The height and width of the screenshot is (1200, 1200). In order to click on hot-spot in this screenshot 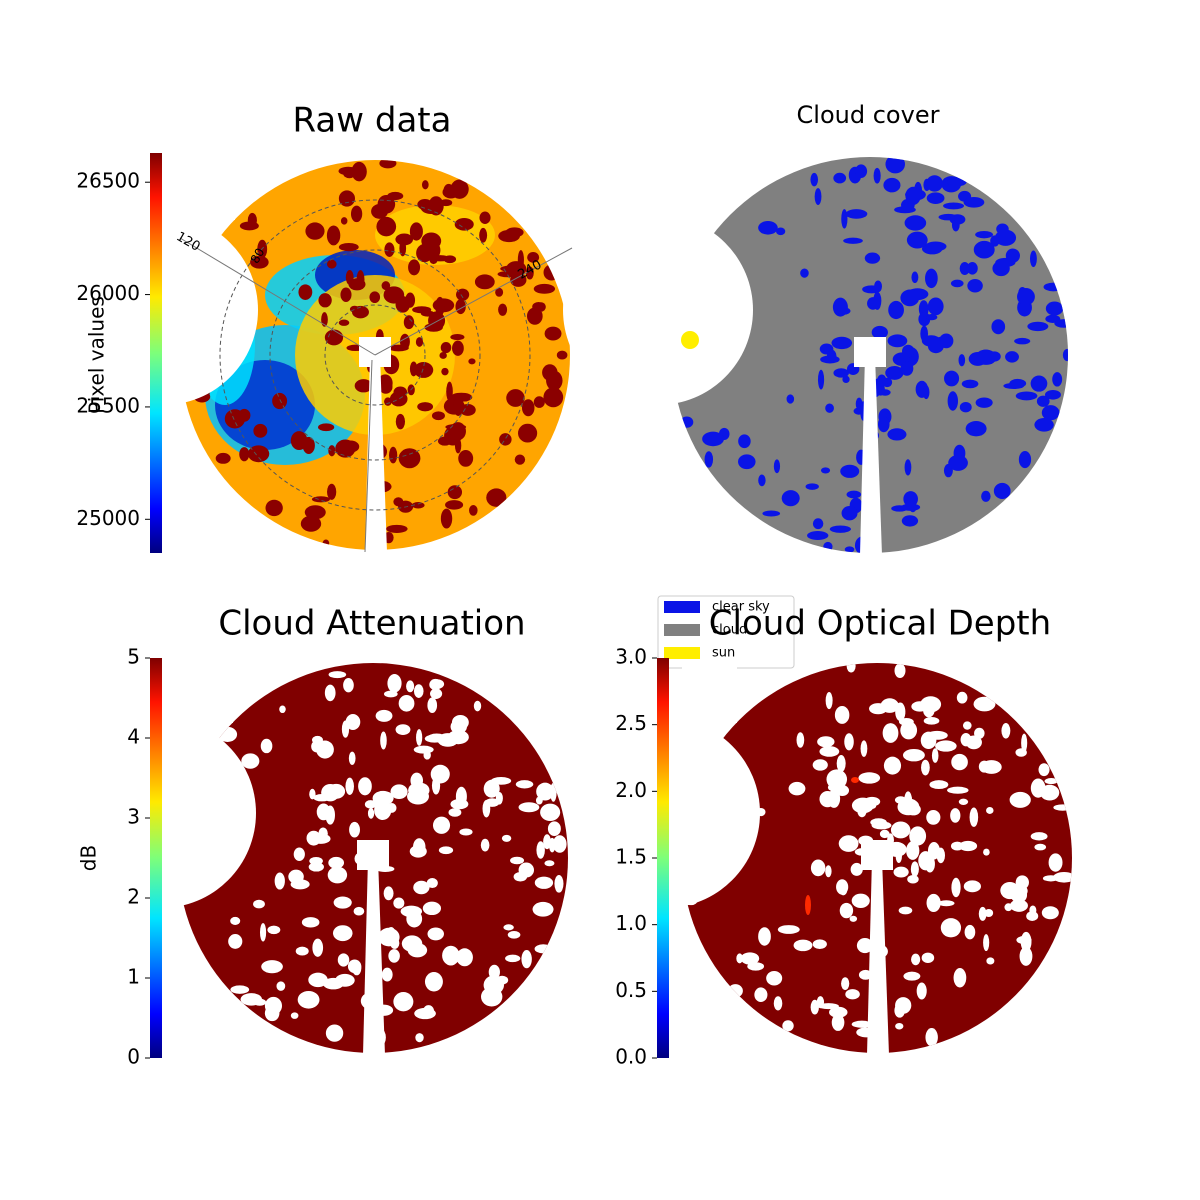, I will do `click(808, 905)`.